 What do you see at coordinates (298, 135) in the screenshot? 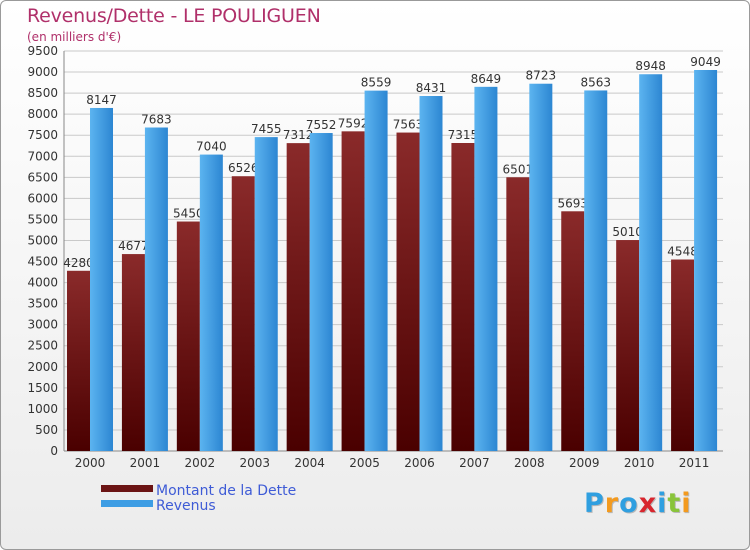
I see `data-label: 7312` at bounding box center [298, 135].